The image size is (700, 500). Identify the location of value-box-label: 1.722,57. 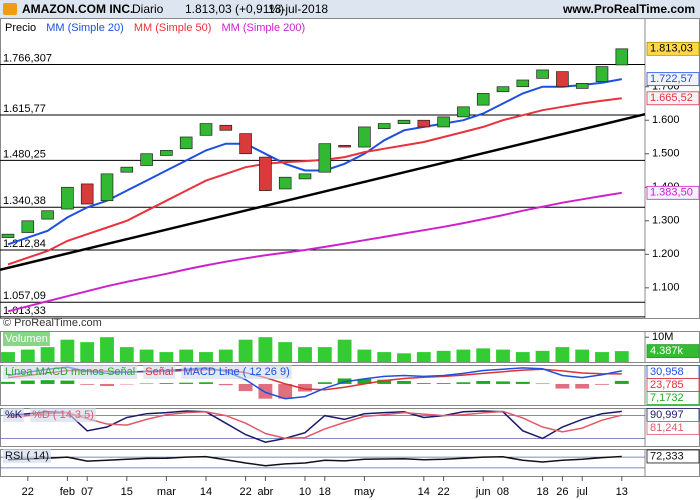
(671, 79).